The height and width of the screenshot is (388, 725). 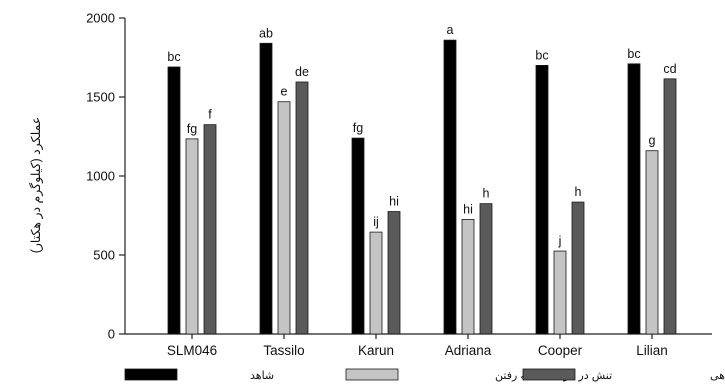 I want to click on bar-data-label: j, so click(x=560, y=241).